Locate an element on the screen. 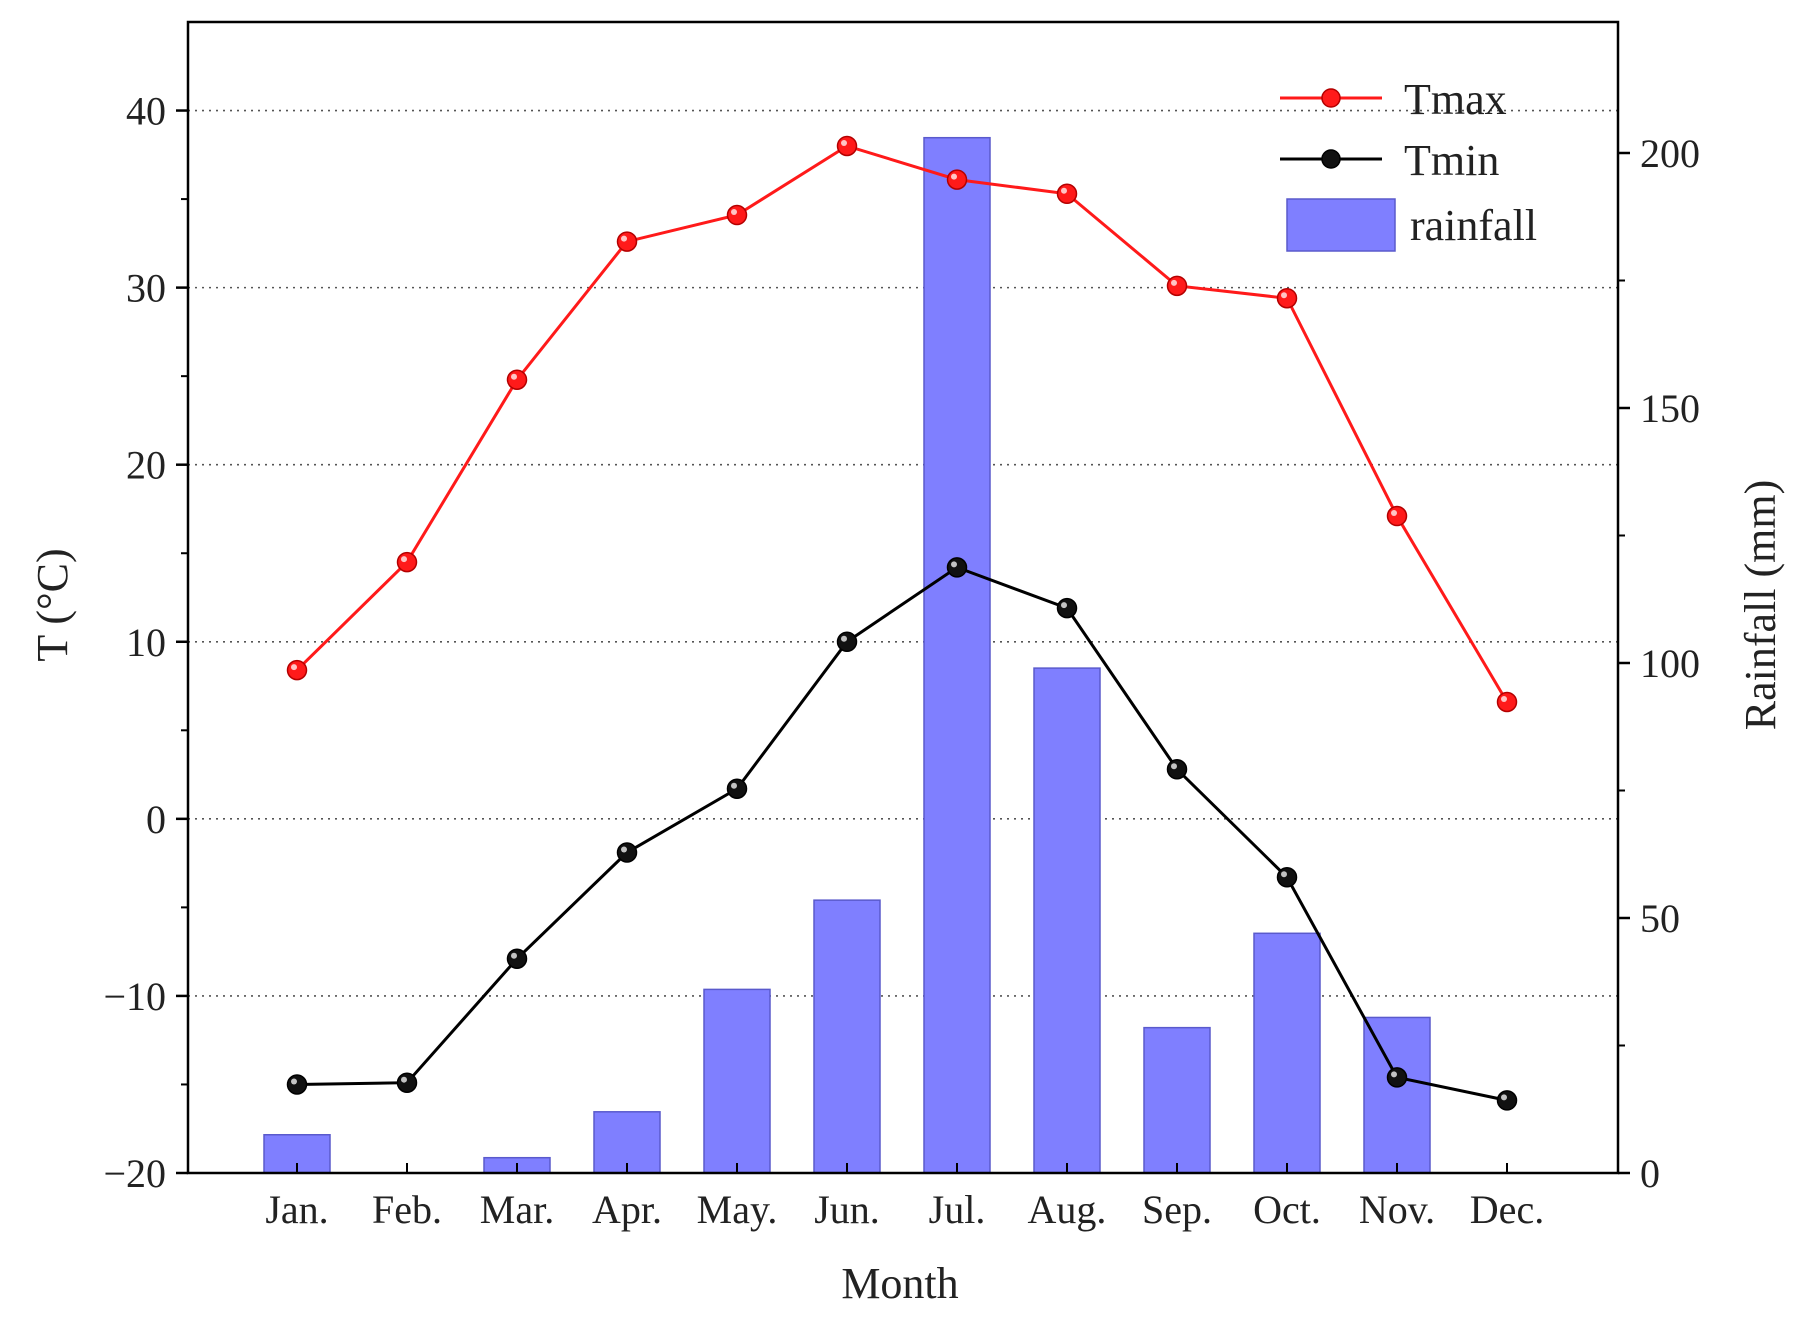 The image size is (1803, 1323). x-tick-label: Jul. is located at coordinates (957, 1209).